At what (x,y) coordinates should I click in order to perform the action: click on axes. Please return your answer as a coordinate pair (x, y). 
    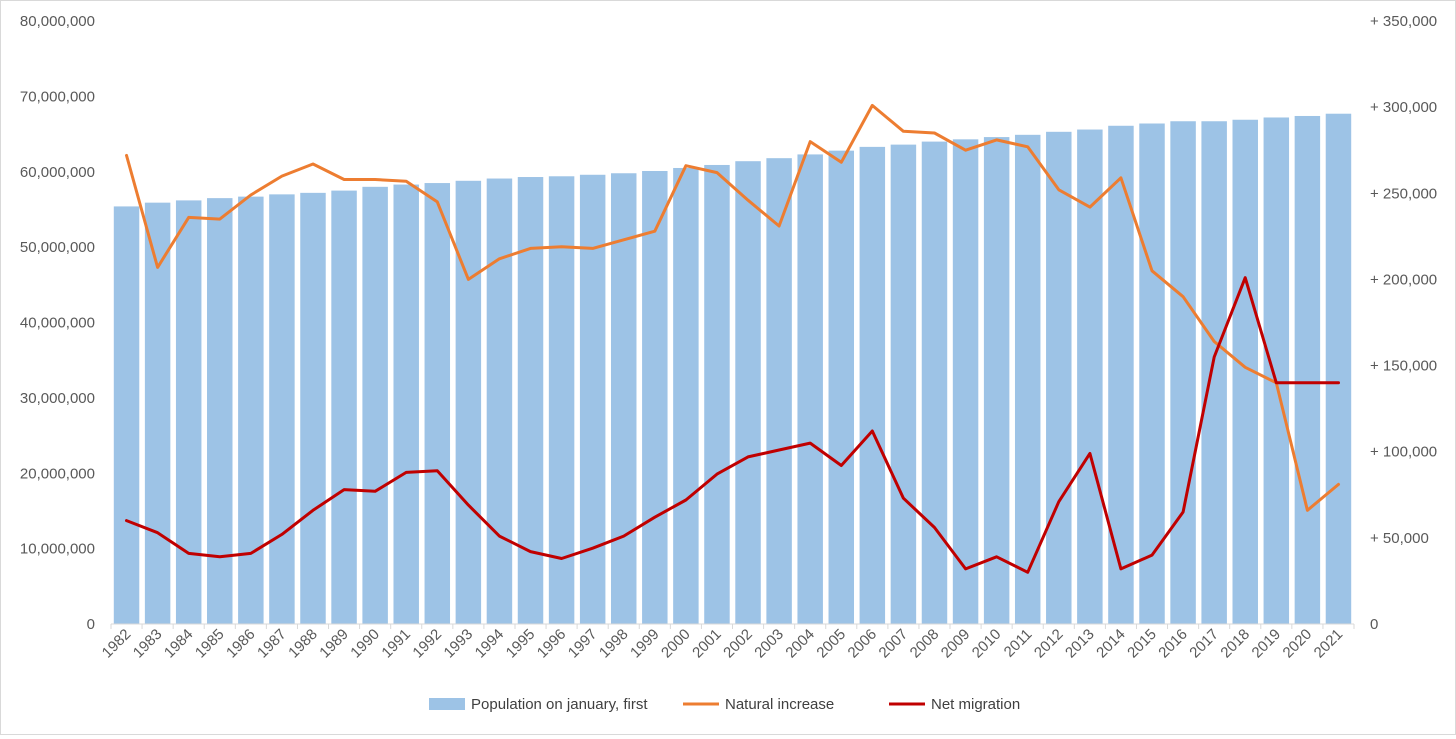
    Looking at the image, I should click on (732, 626).